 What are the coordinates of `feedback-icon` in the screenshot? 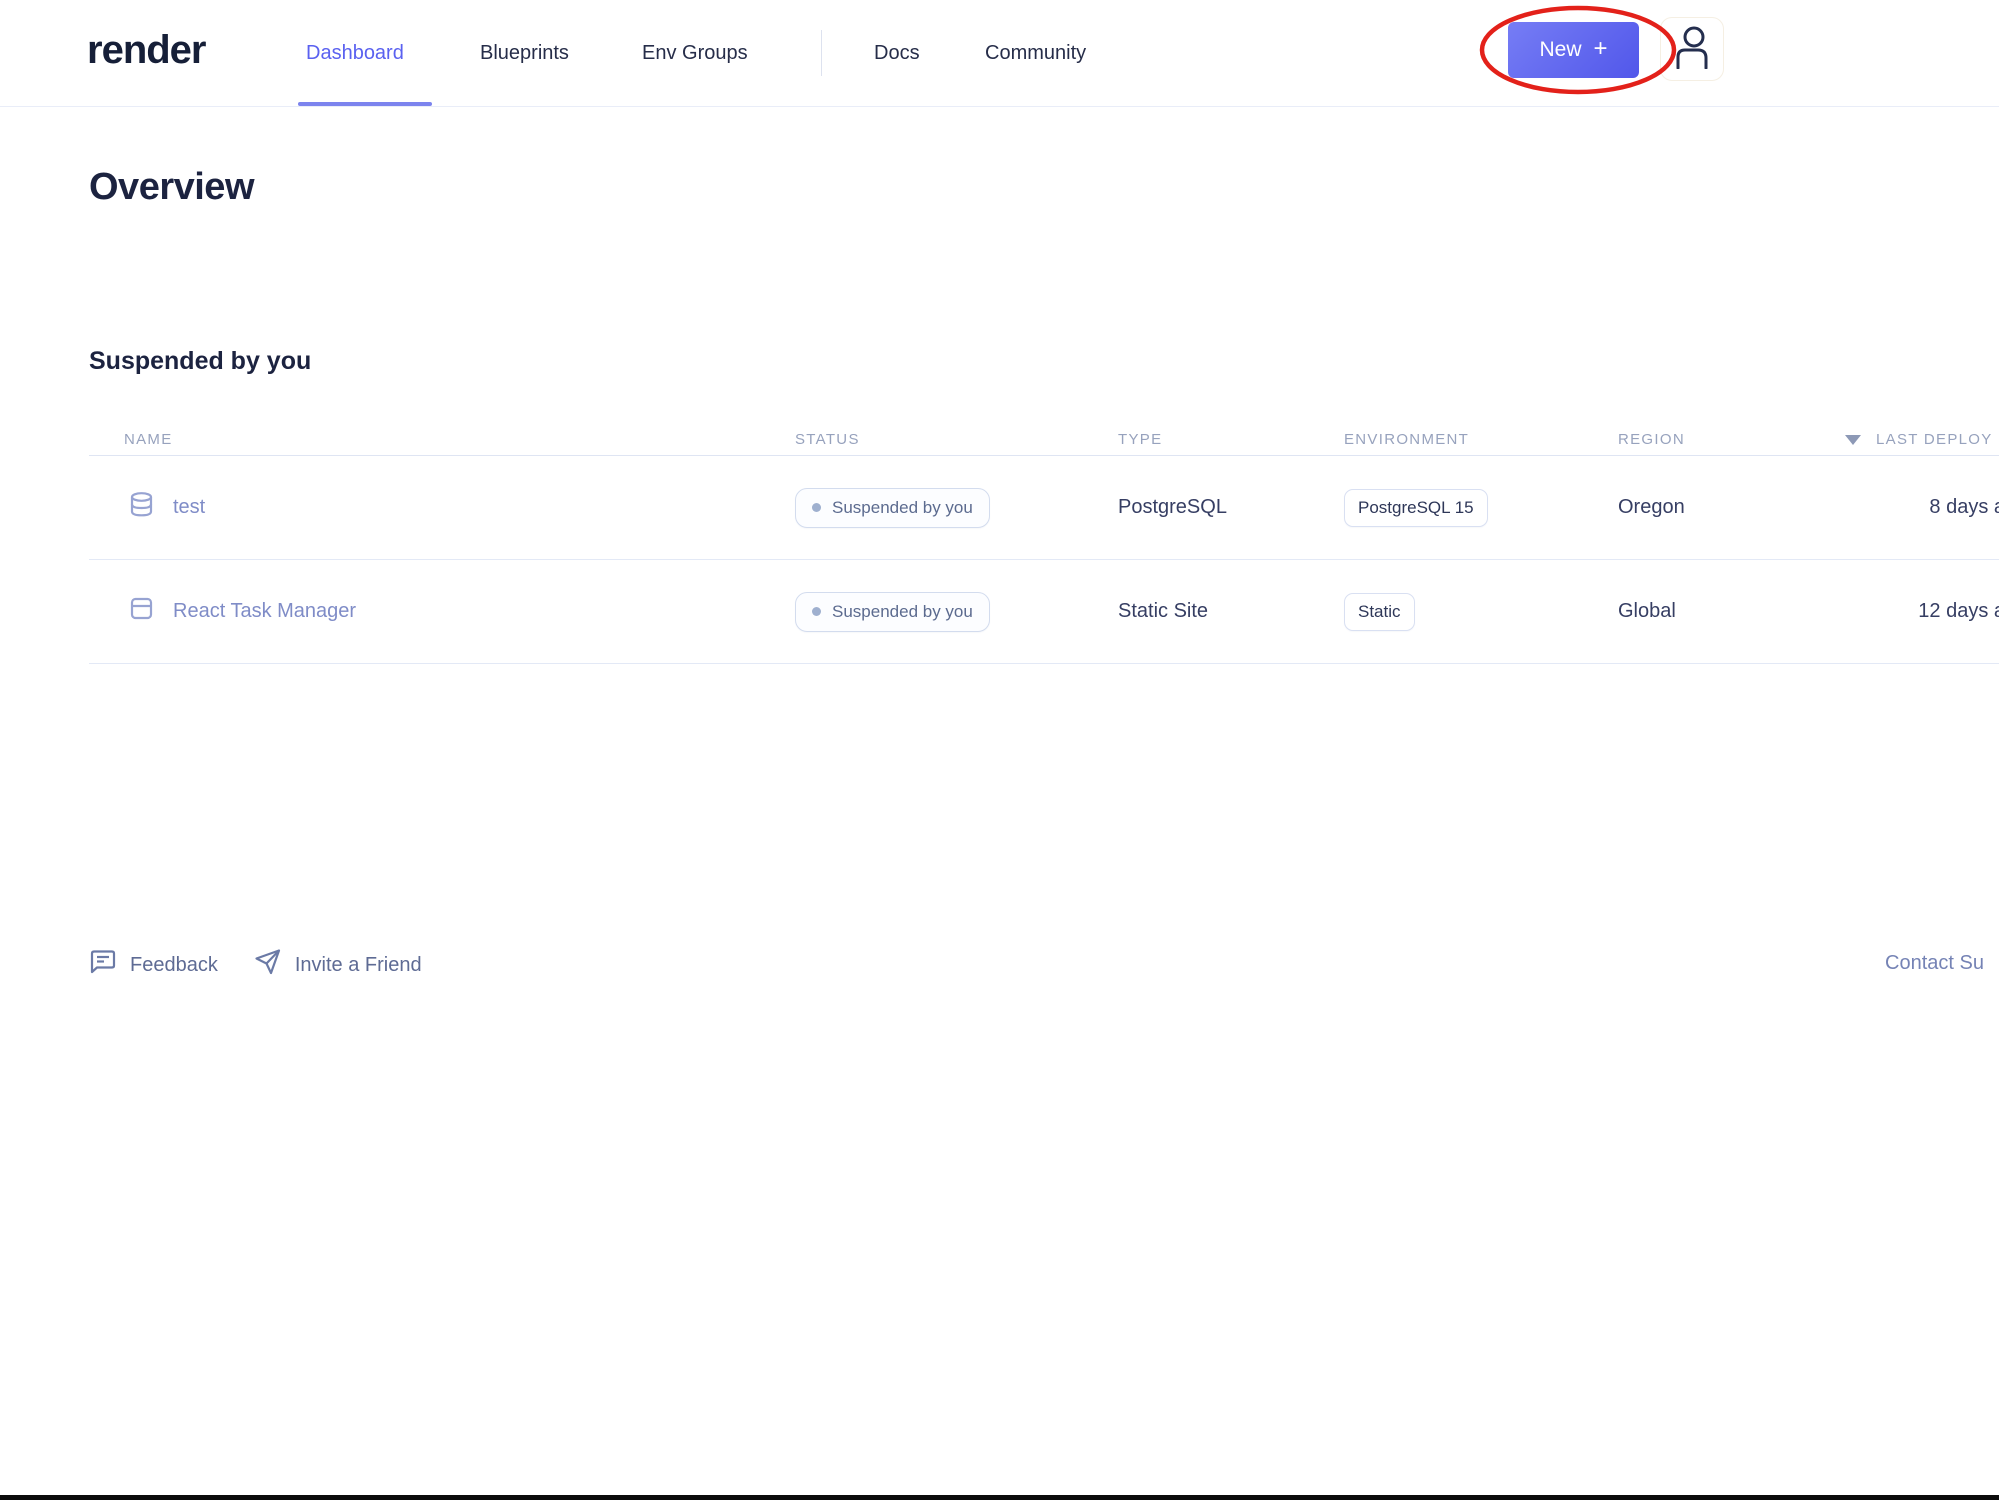 It's located at (103, 965).